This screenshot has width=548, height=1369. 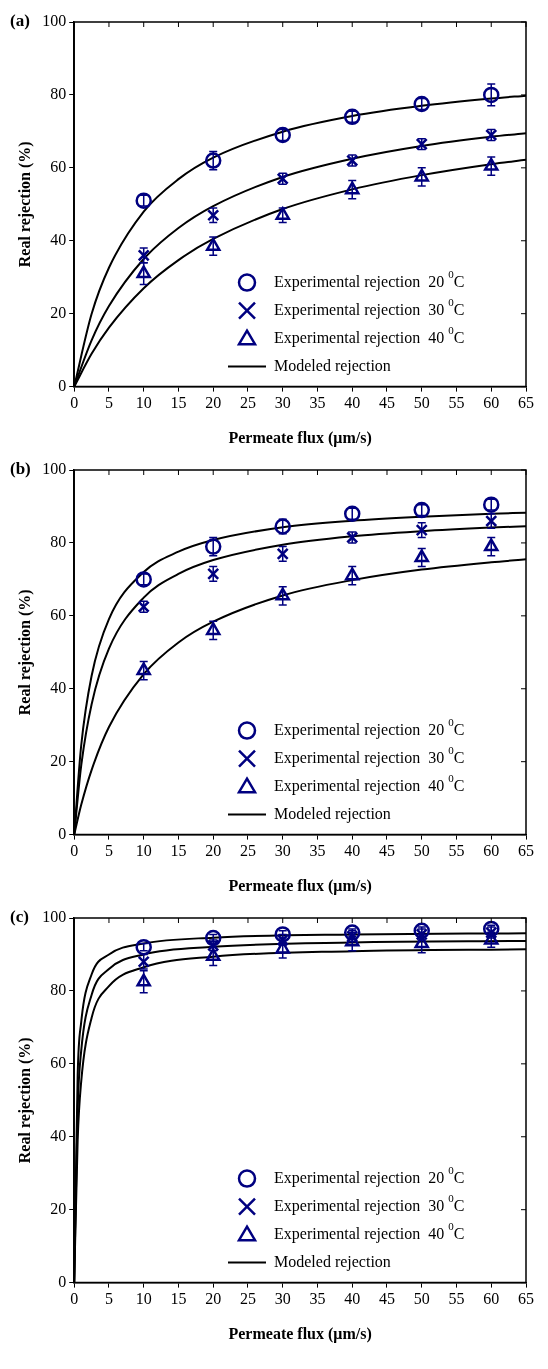 What do you see at coordinates (19, 917) in the screenshot?
I see `chart-title: (c)` at bounding box center [19, 917].